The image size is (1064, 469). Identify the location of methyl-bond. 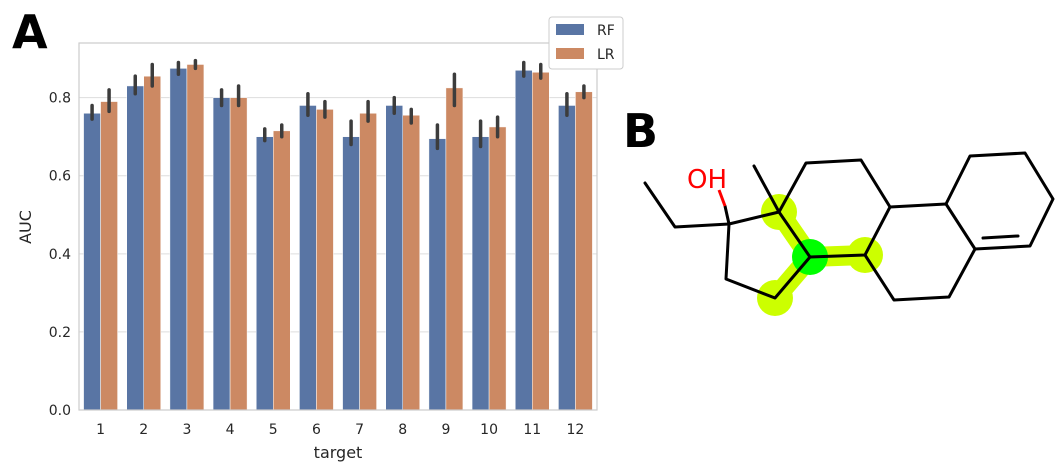
(766, 189).